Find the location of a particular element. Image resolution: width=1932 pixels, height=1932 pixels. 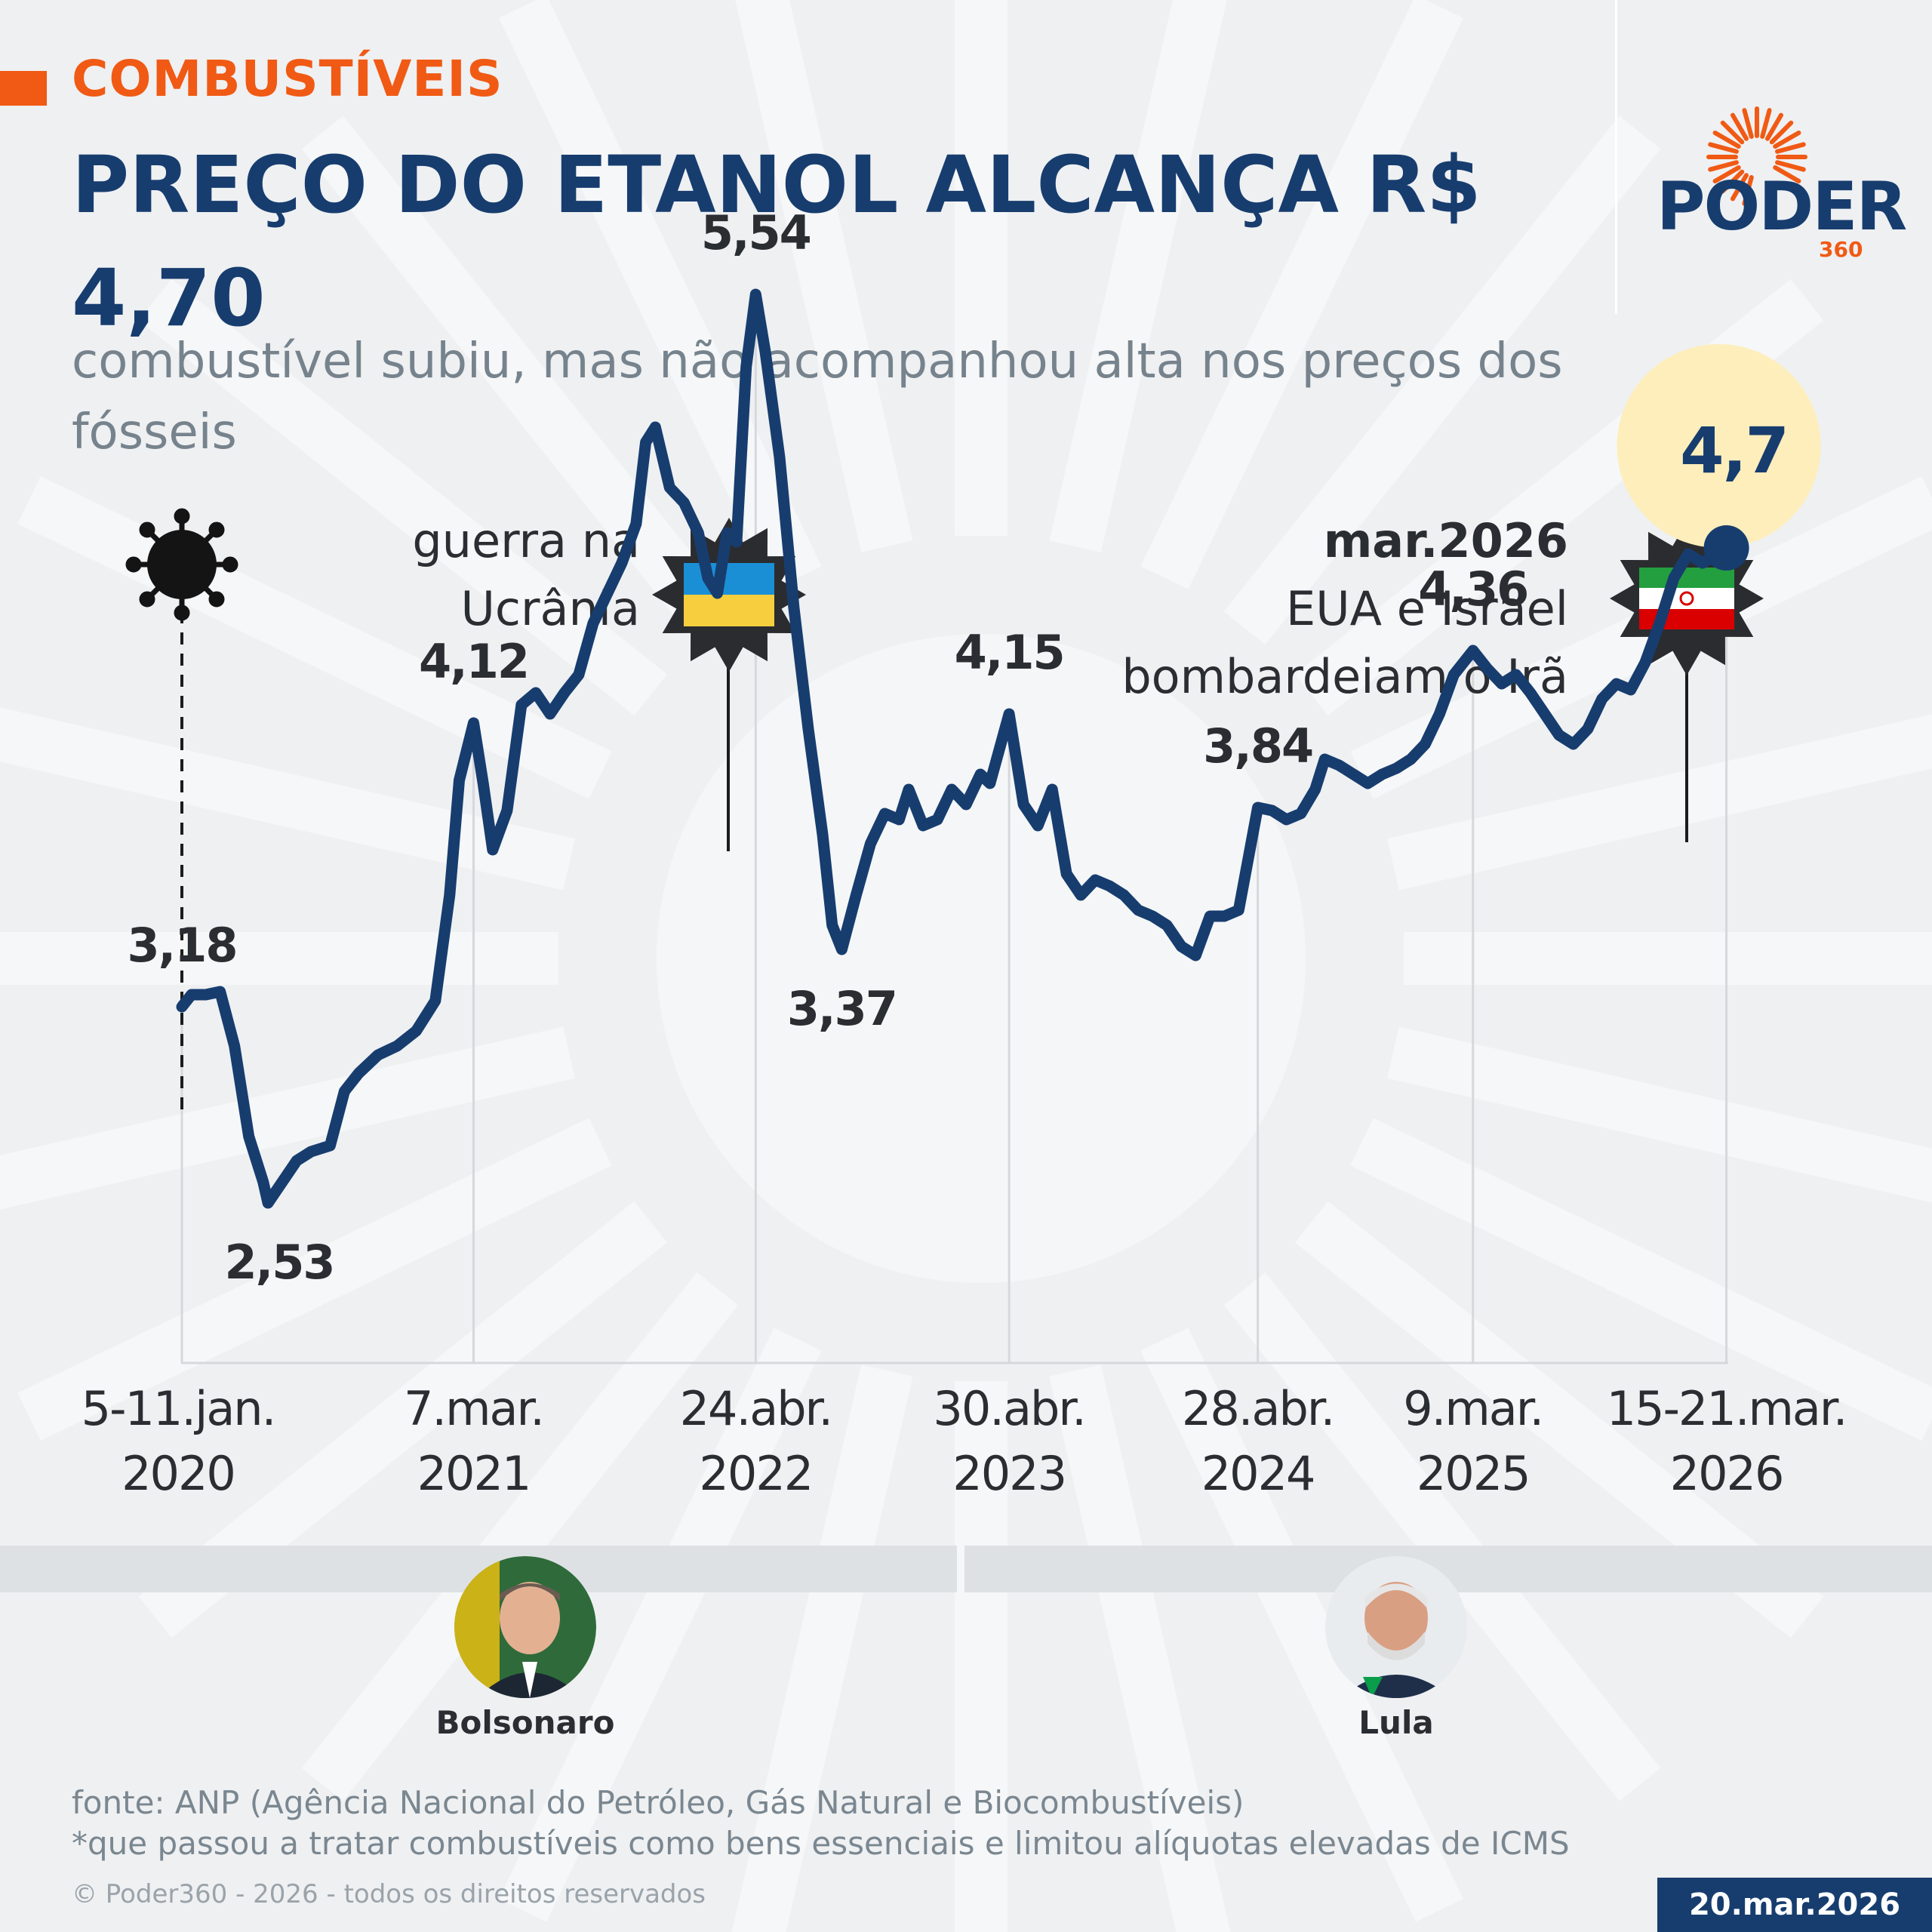

iran-date: mar.2026 is located at coordinates (1446, 540).